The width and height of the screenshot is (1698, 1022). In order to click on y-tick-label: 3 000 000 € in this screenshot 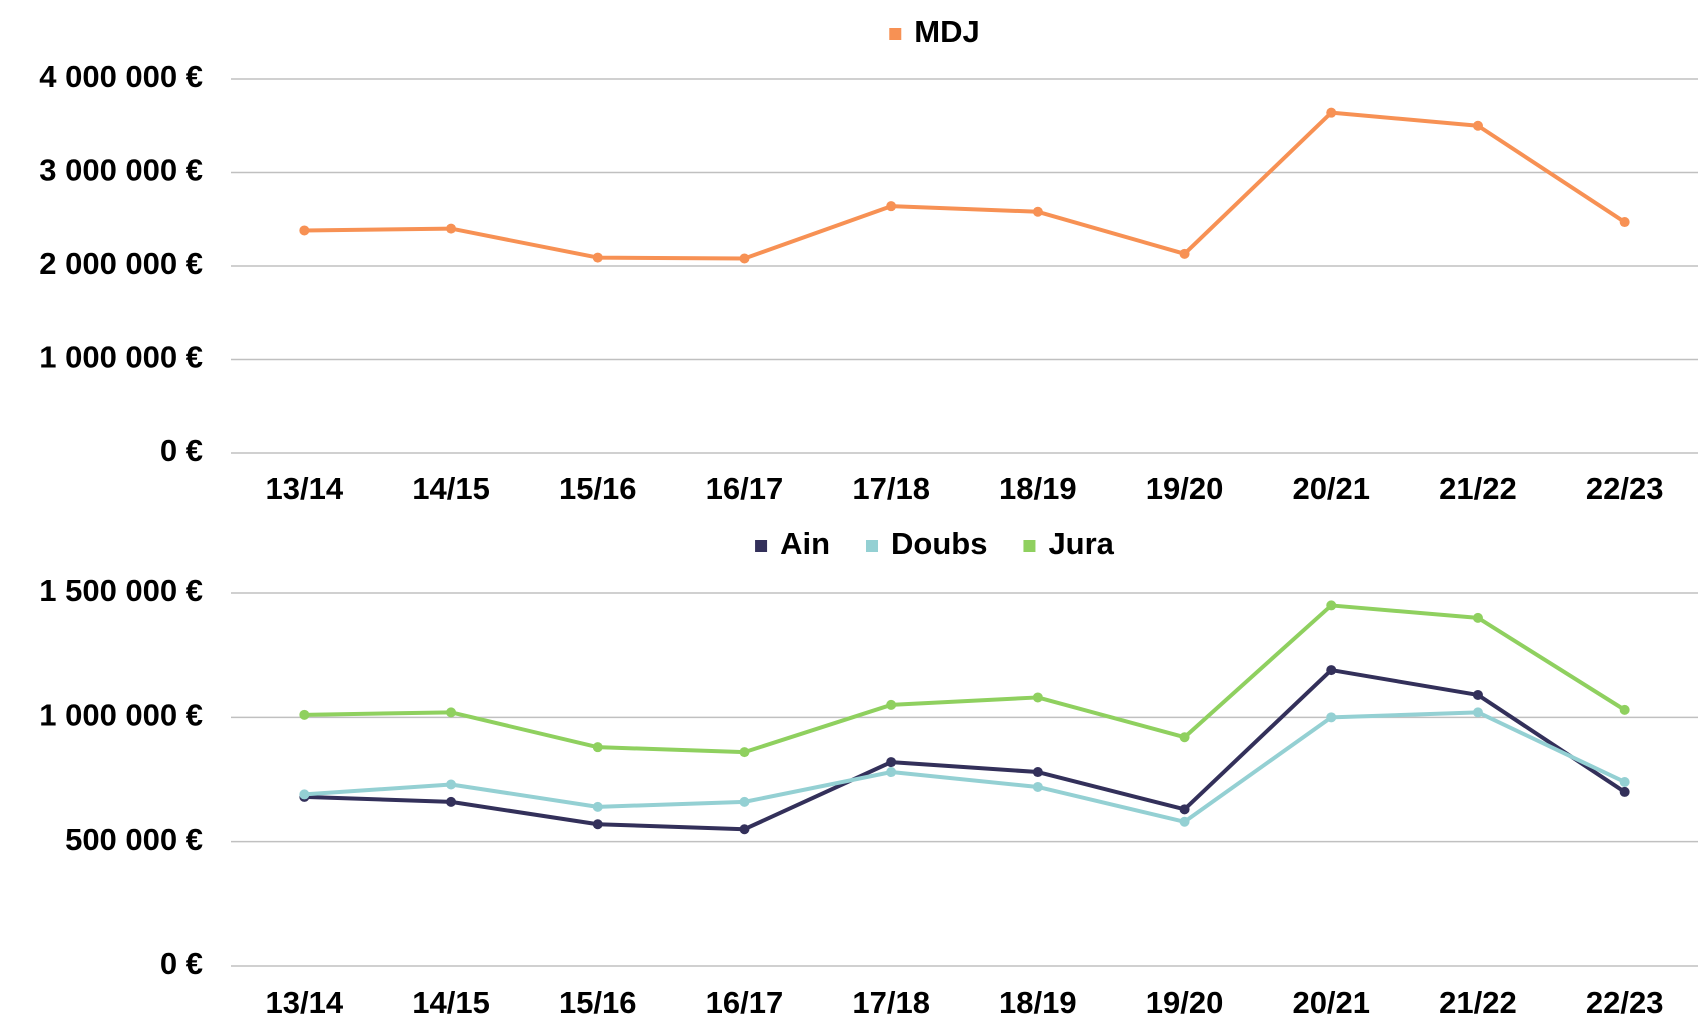, I will do `click(121, 170)`.